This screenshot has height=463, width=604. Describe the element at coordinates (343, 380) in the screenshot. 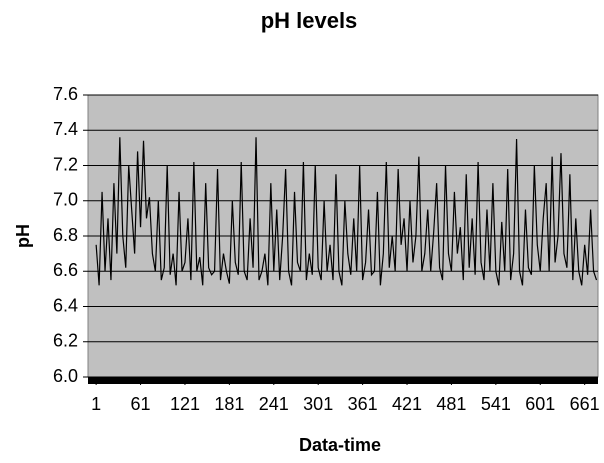

I see `x-axis-band` at that location.